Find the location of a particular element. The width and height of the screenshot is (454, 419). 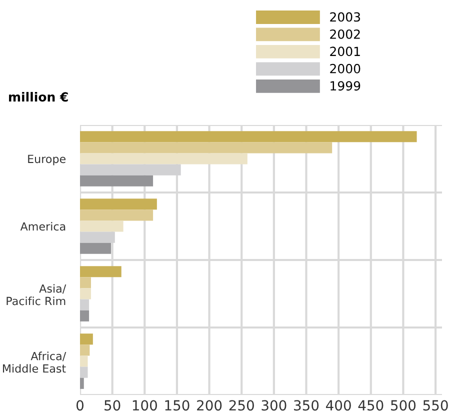

x-tick-label: 150 is located at coordinates (177, 405).